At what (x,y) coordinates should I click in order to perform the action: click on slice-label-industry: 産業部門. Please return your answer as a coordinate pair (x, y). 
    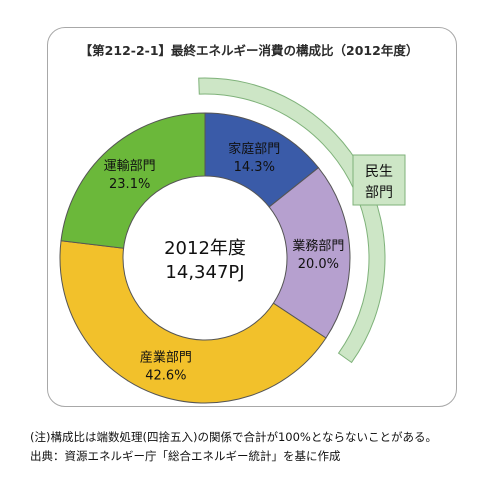
    Looking at the image, I should click on (166, 358).